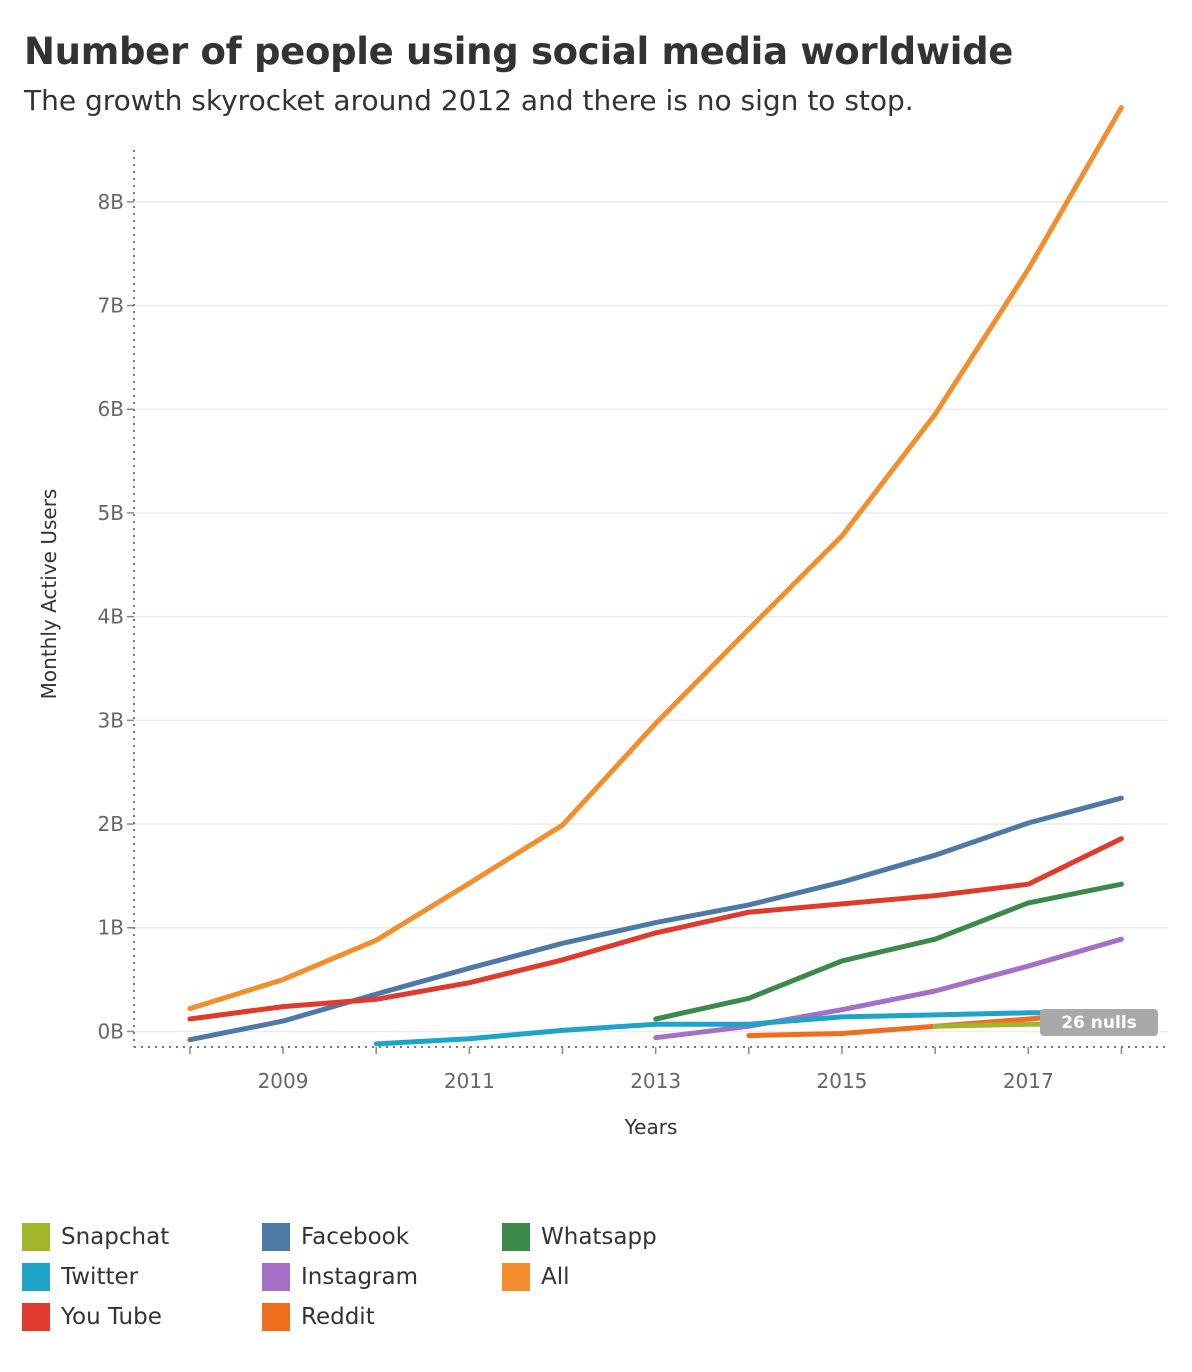 The width and height of the screenshot is (1192, 1372). Describe the element at coordinates (111, 1317) in the screenshot. I see `legend-label: You Tube` at that location.